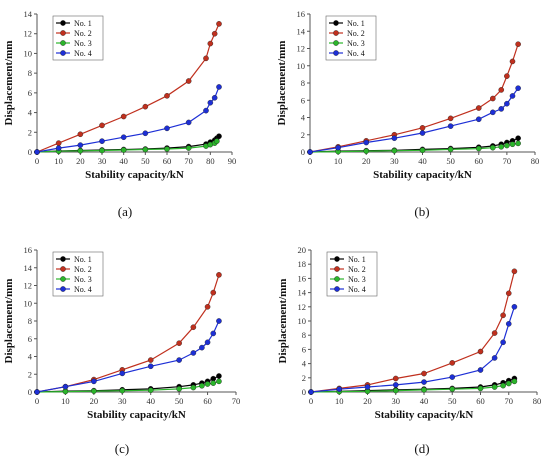  I want to click on y-tick-label: 8, so click(30, 321).